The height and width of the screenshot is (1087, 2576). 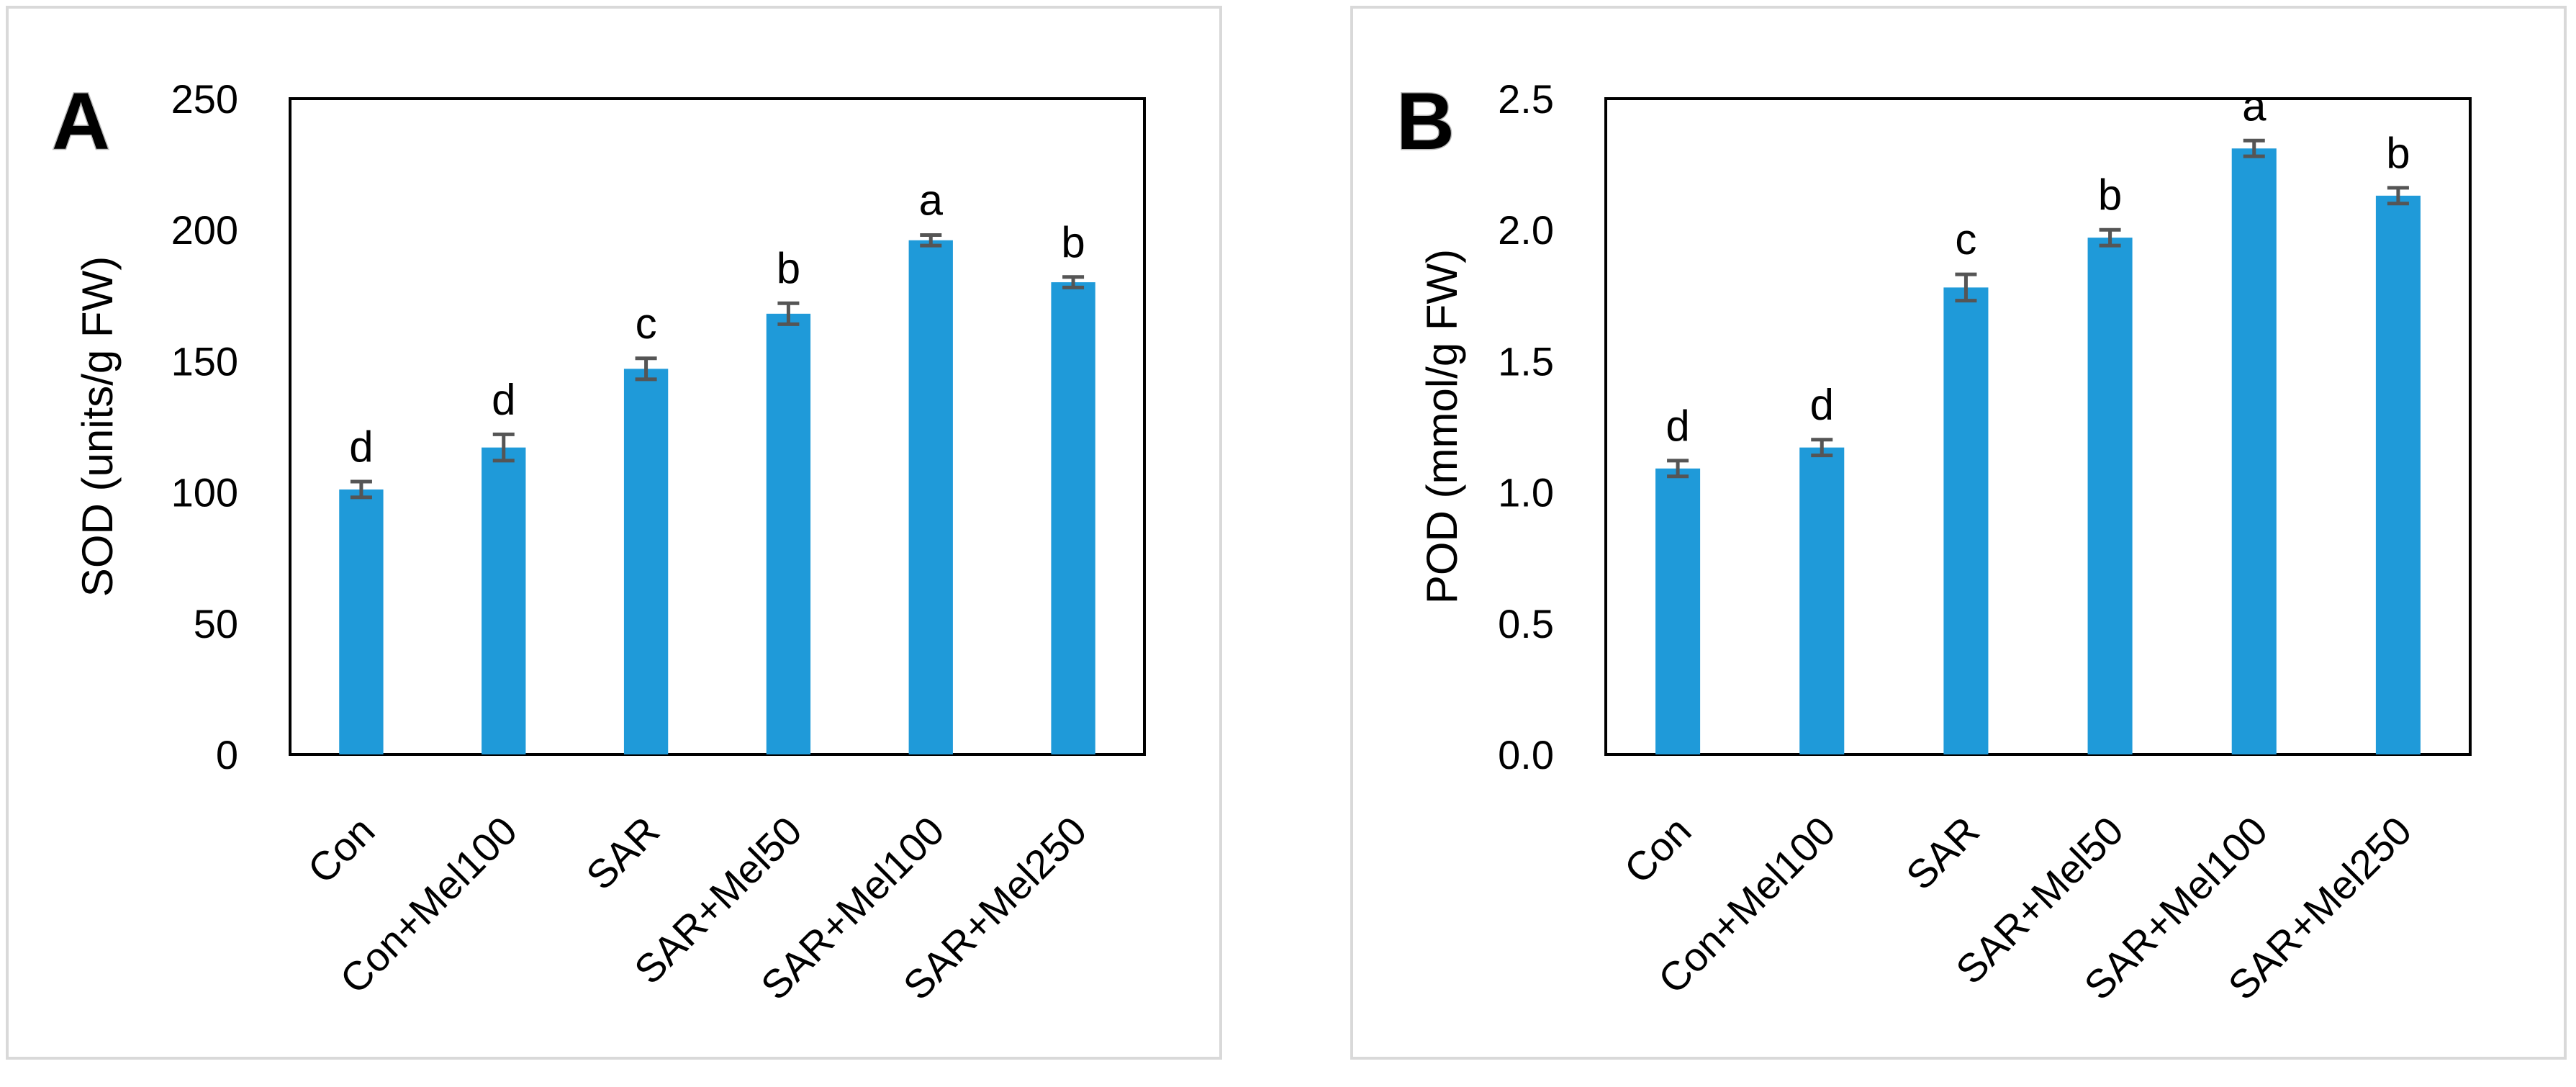 I want to click on y-axis-label: SOD (units/g FW), so click(x=98, y=426).